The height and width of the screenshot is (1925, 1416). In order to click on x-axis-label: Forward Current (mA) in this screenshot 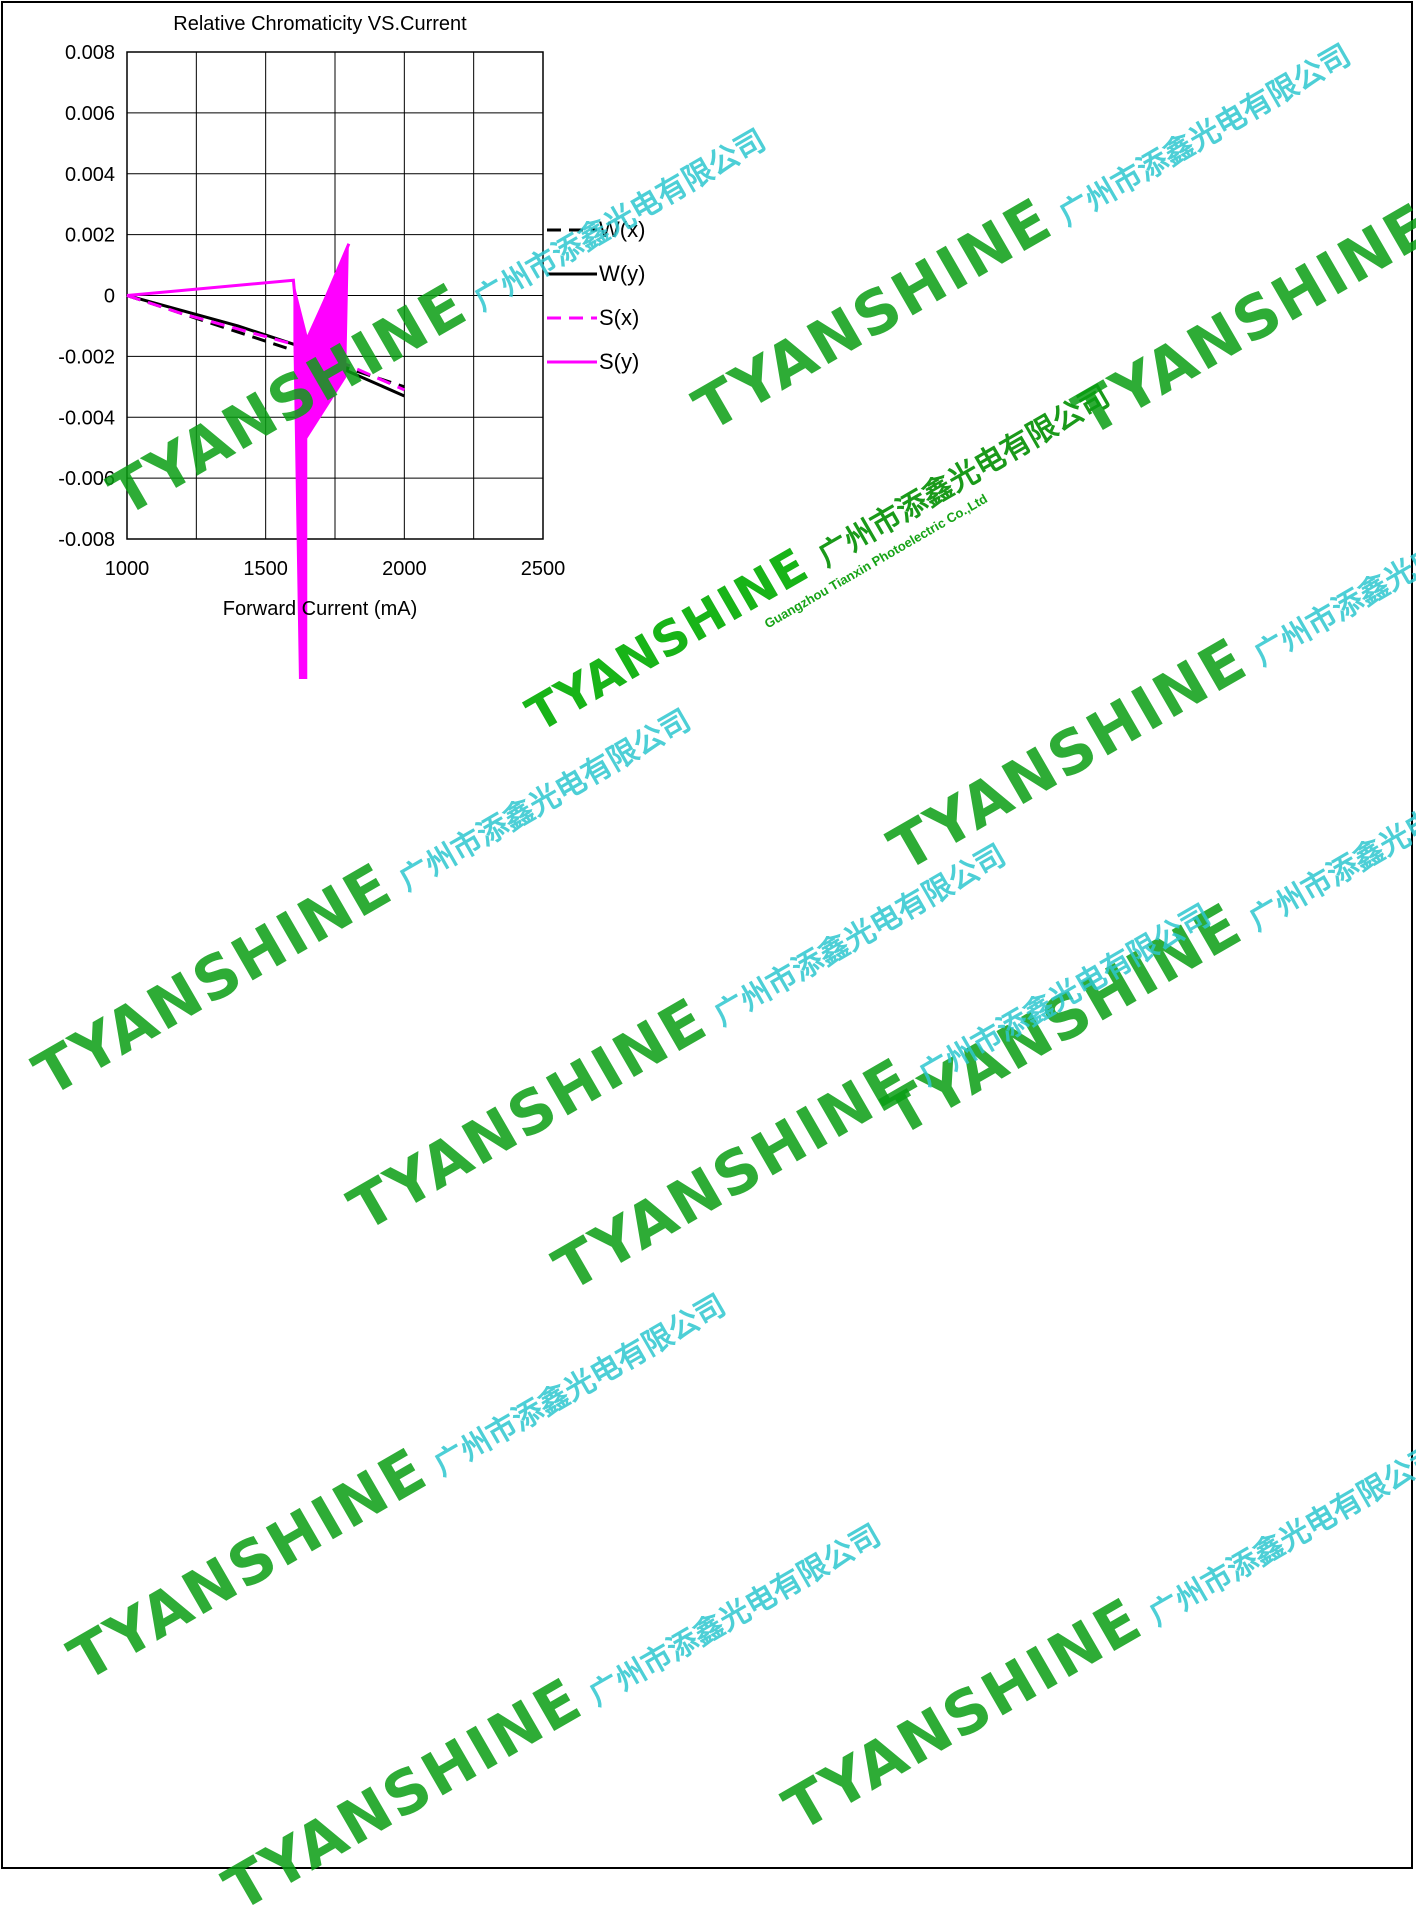, I will do `click(320, 609)`.